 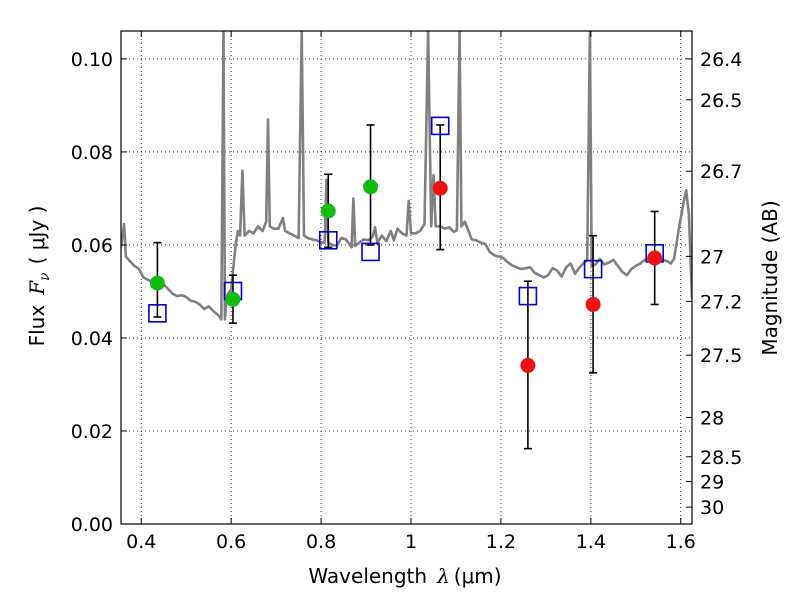 What do you see at coordinates (404, 576) in the screenshot?
I see `x-axis-label: Wavelength λ (μm)` at bounding box center [404, 576].